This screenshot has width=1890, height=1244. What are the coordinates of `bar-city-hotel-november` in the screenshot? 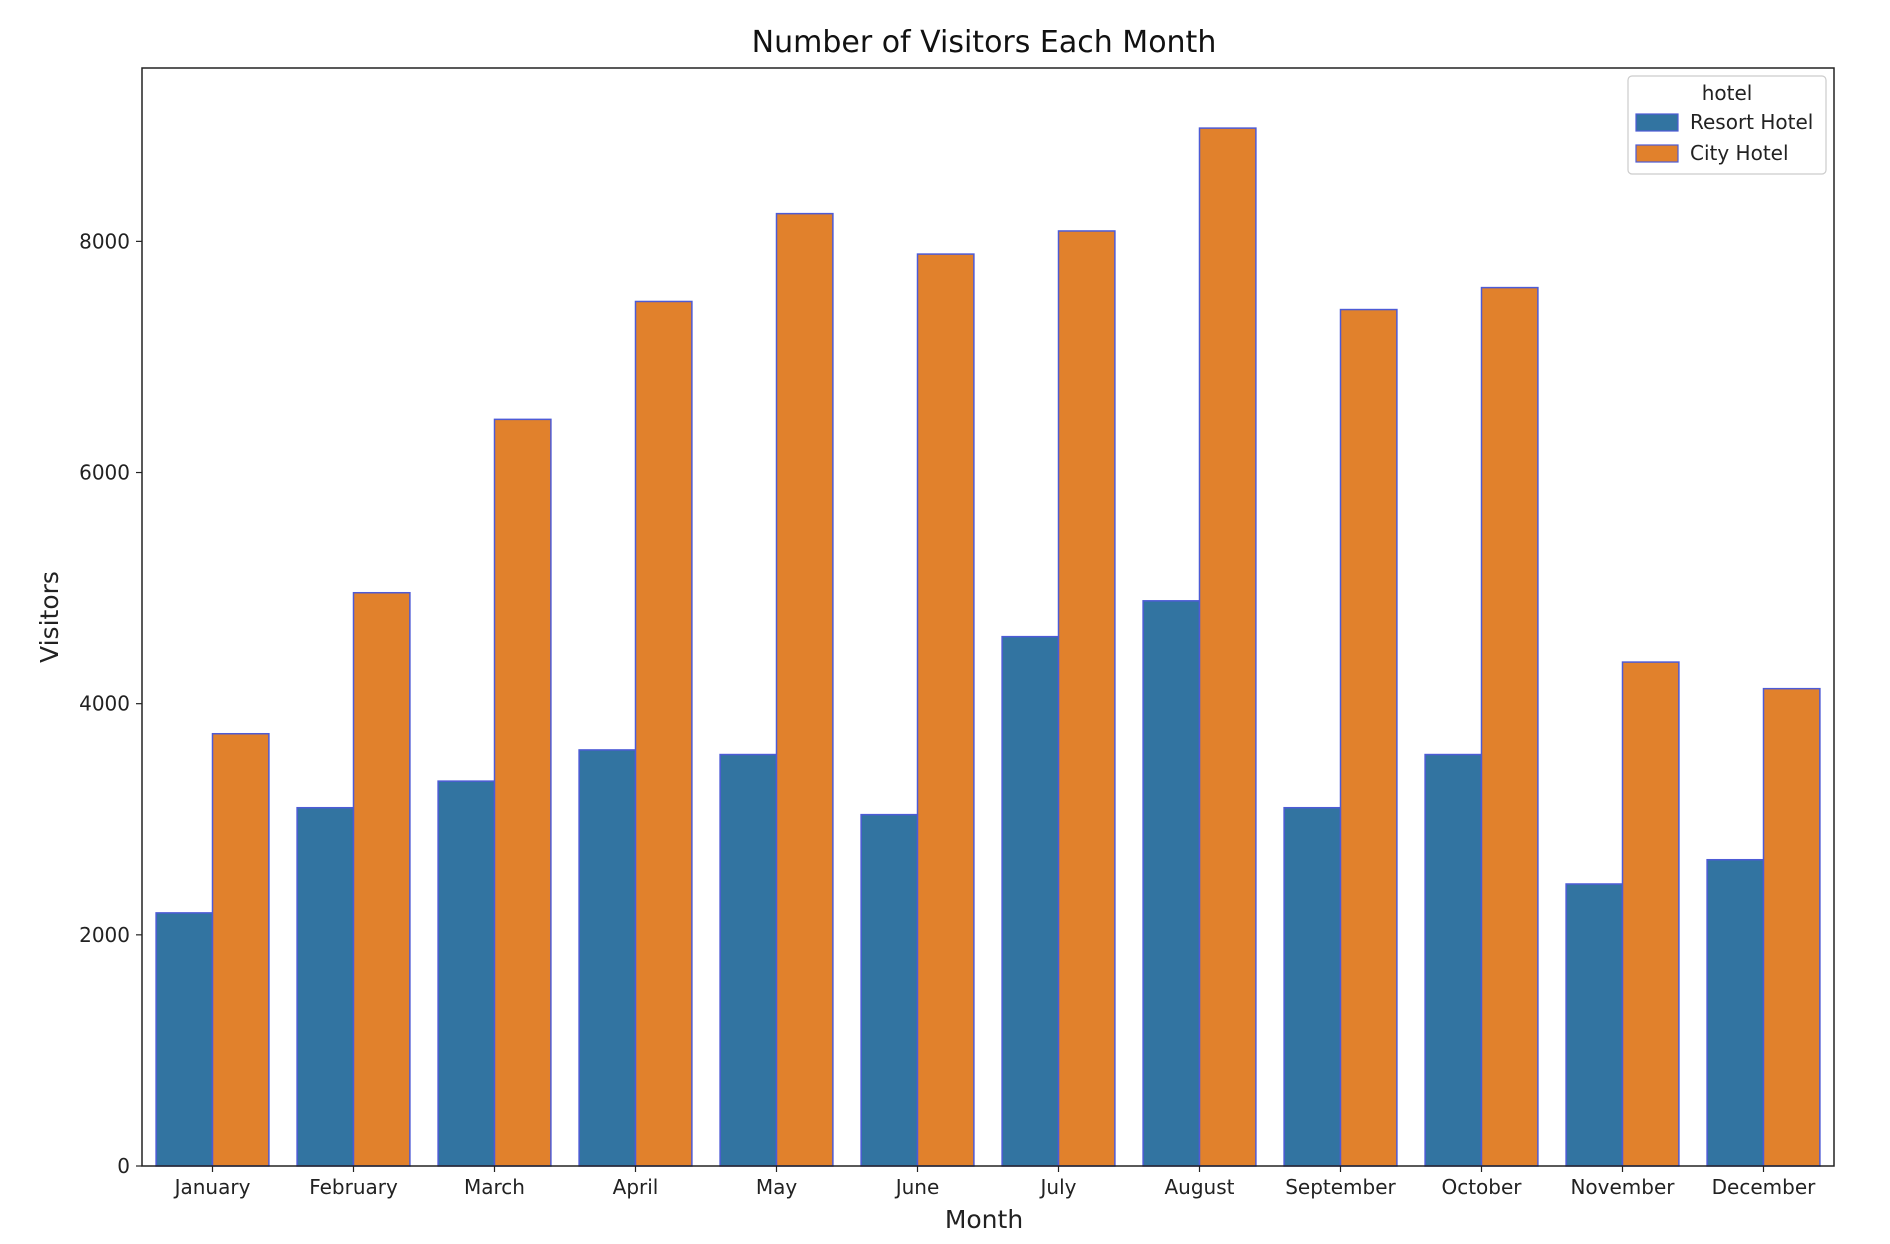 It's located at (1650, 914).